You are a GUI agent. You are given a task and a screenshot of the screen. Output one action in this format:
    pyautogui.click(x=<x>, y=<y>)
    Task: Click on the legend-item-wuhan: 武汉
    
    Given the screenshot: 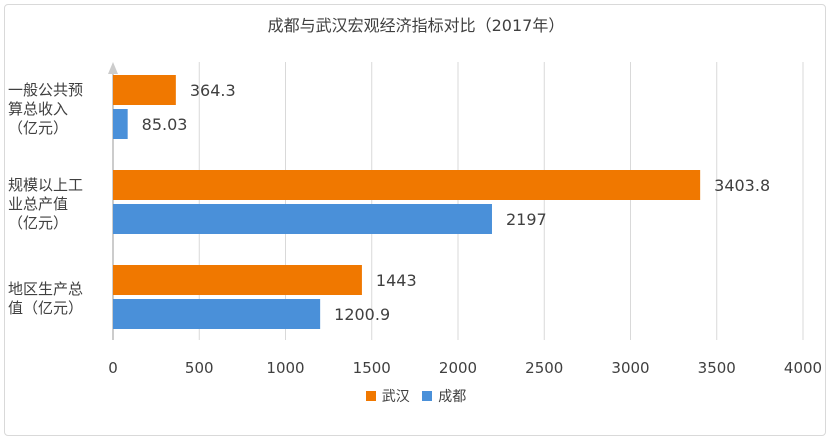 What is the action you would take?
    pyautogui.click(x=387, y=396)
    